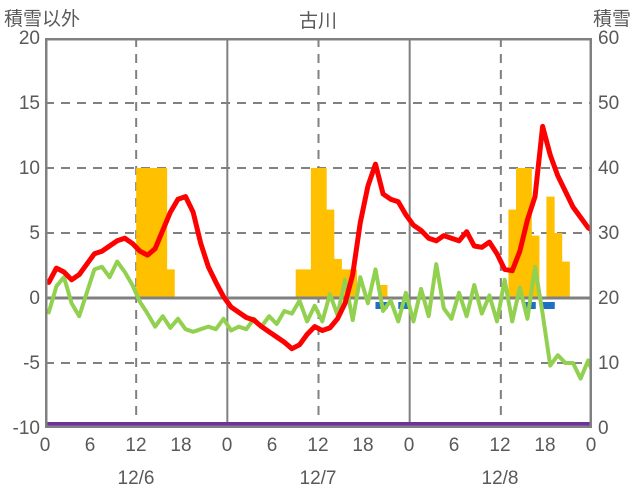  Describe the element at coordinates (609, 38) in the screenshot. I see `y-right-tick-60: 60` at that location.